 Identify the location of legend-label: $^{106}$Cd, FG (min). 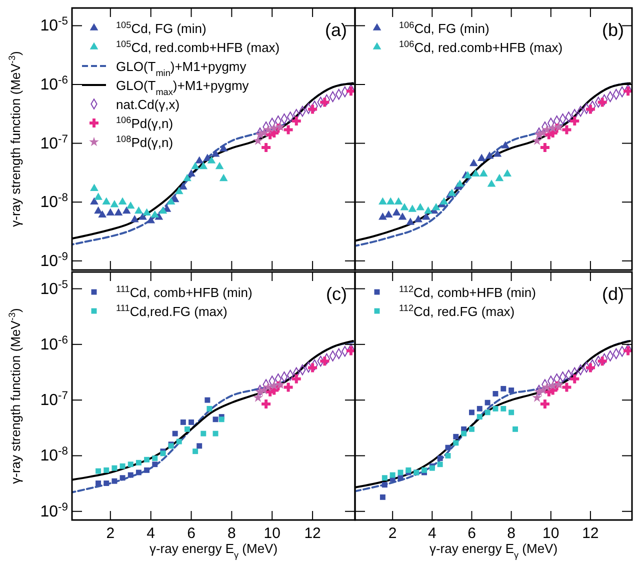
(444, 28).